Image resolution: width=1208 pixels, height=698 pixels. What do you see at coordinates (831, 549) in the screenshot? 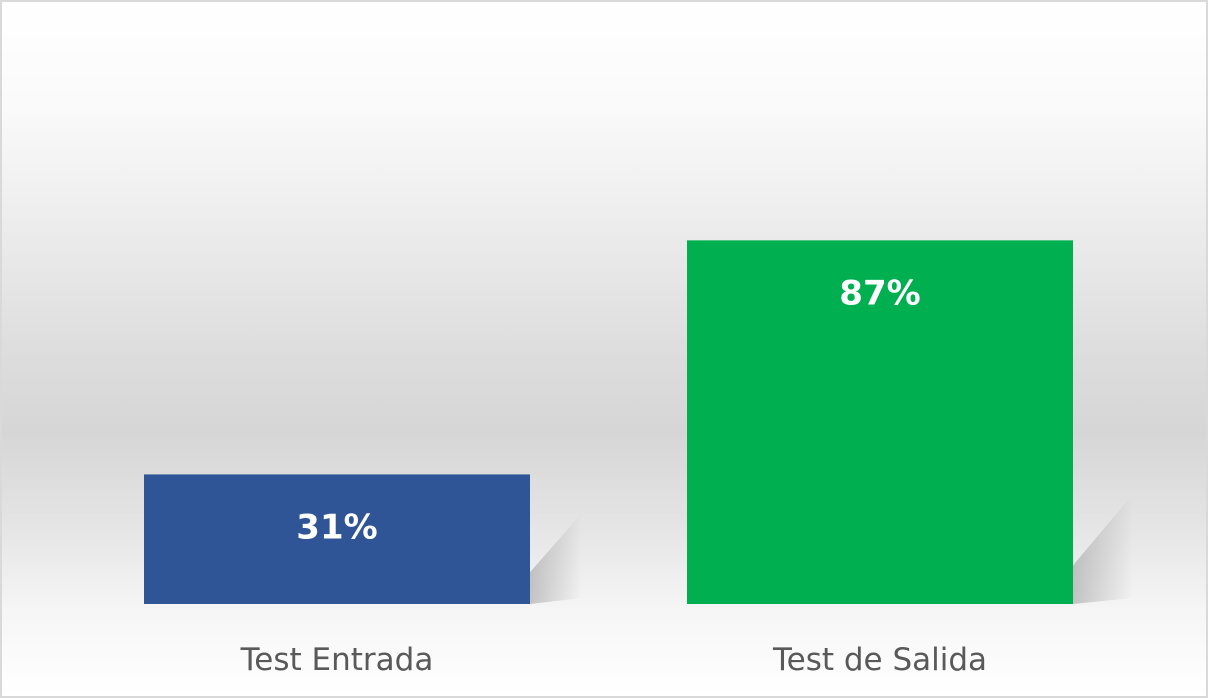
I see `bar-shadows` at bounding box center [831, 549].